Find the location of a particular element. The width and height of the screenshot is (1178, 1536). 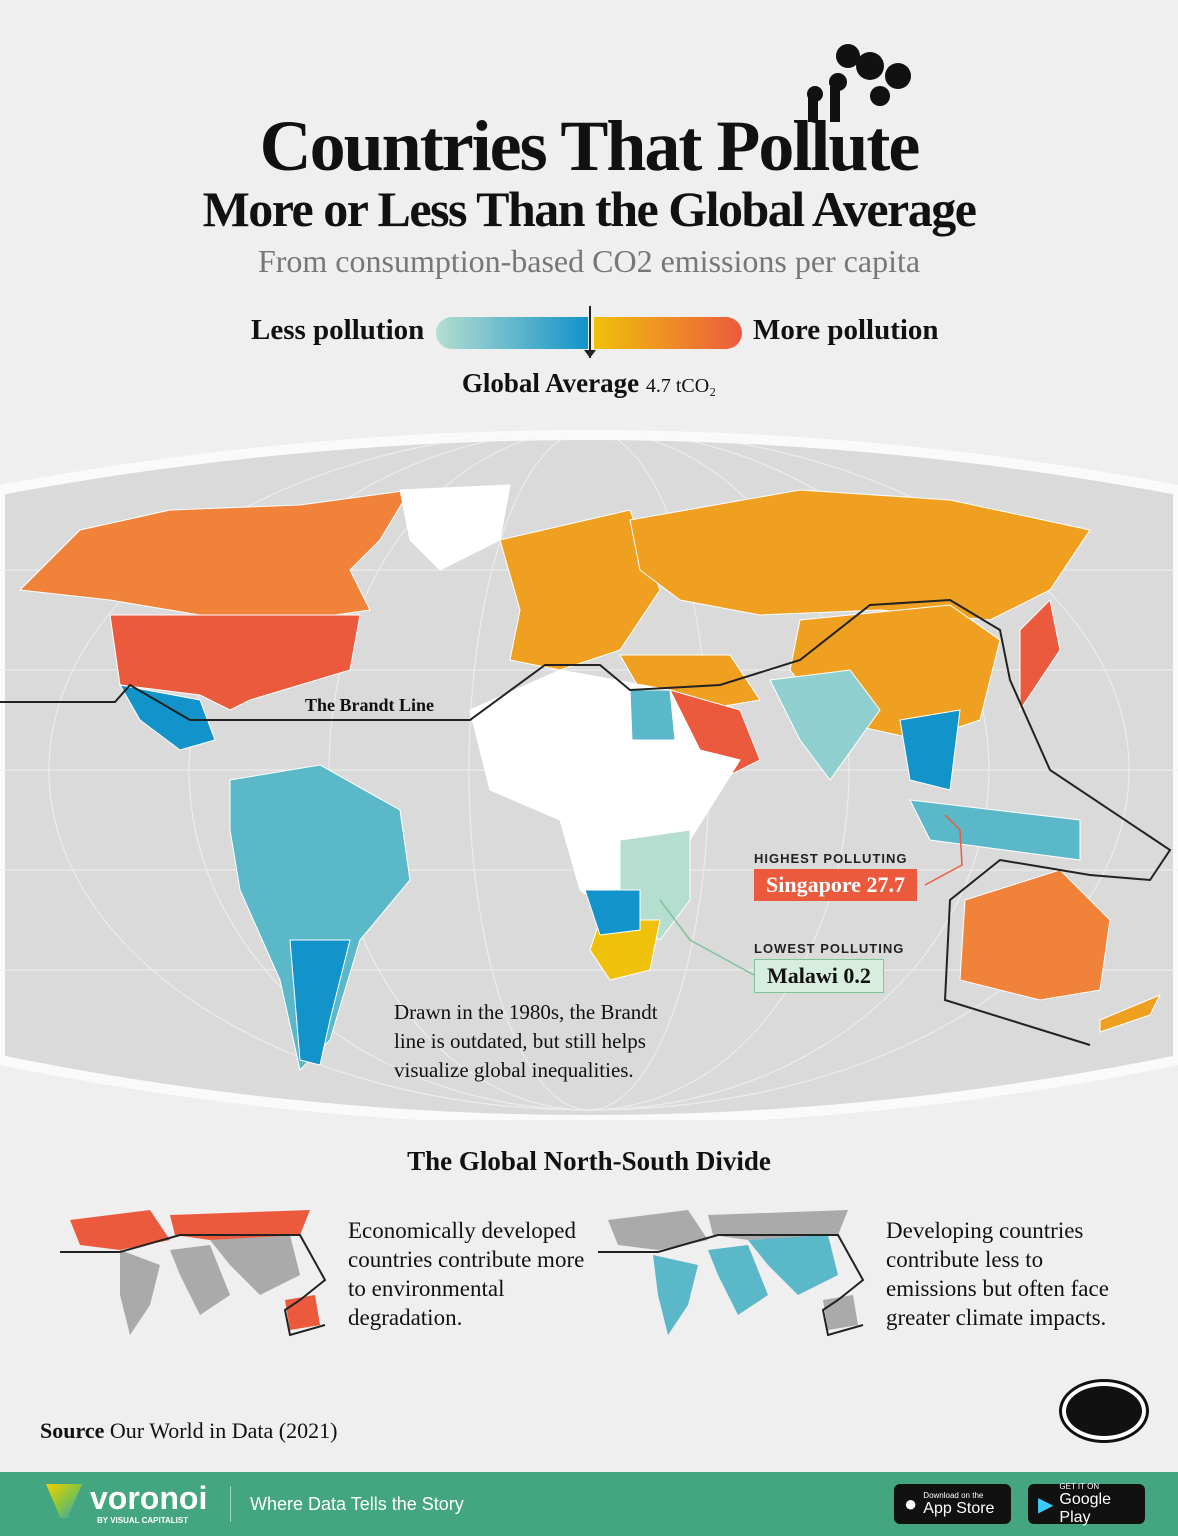

region-namibia-botswana is located at coordinates (612, 912).